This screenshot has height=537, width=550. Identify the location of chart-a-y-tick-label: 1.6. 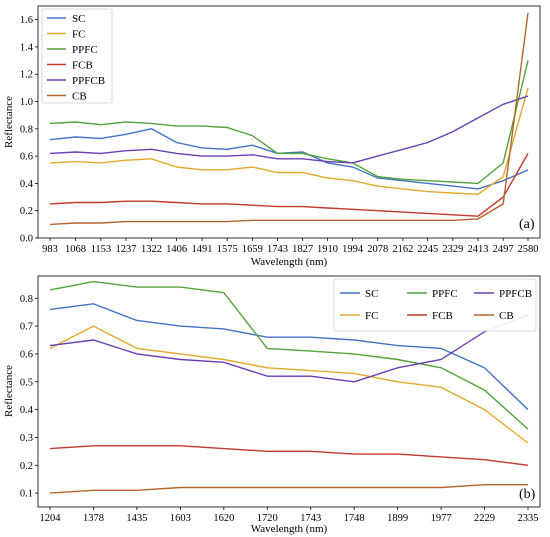
(26, 20).